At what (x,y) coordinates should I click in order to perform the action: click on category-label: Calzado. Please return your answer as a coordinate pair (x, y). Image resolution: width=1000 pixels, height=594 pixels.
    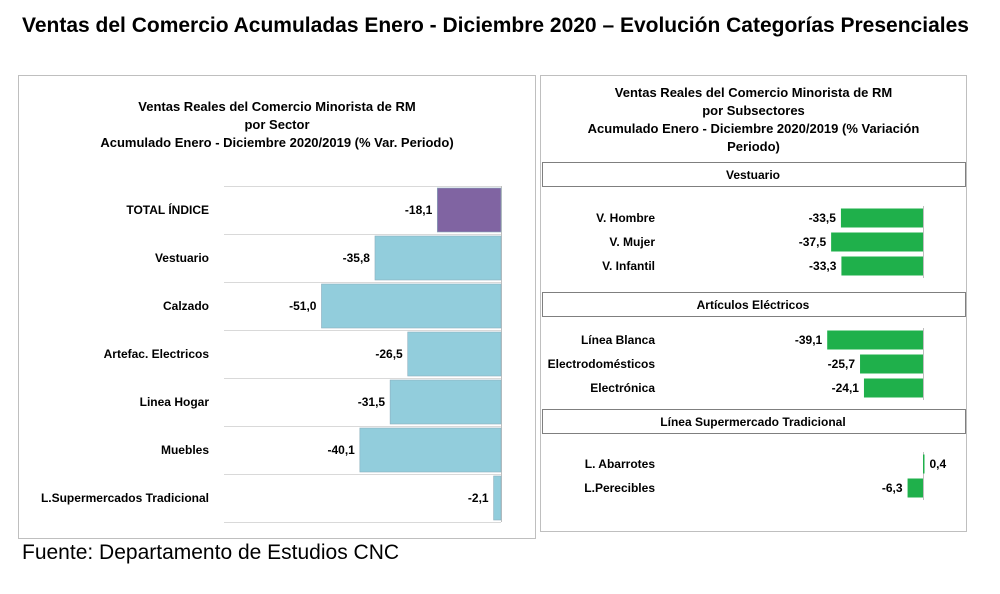
    Looking at the image, I should click on (186, 306).